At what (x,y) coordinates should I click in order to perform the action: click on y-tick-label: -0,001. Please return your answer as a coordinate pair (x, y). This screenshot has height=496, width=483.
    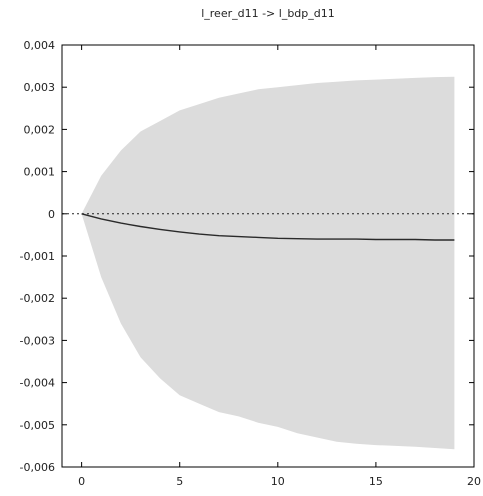
    Looking at the image, I should click on (37, 256).